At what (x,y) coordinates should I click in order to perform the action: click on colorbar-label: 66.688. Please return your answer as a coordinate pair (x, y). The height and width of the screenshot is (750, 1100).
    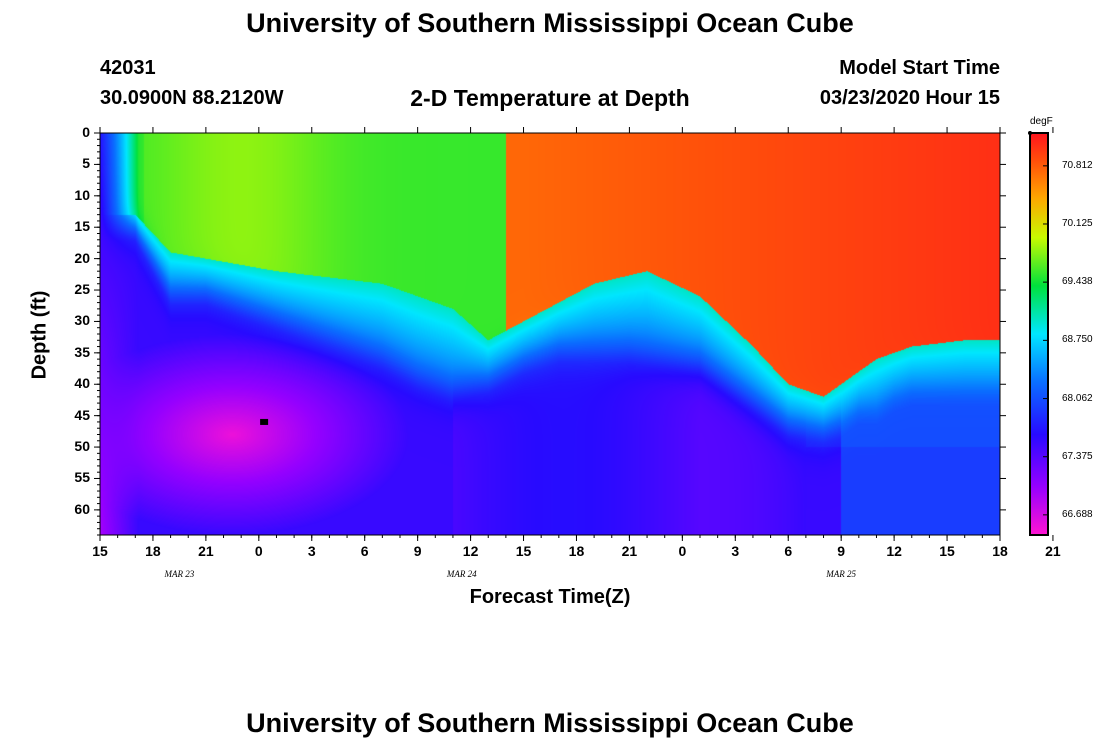
    Looking at the image, I should click on (1077, 514).